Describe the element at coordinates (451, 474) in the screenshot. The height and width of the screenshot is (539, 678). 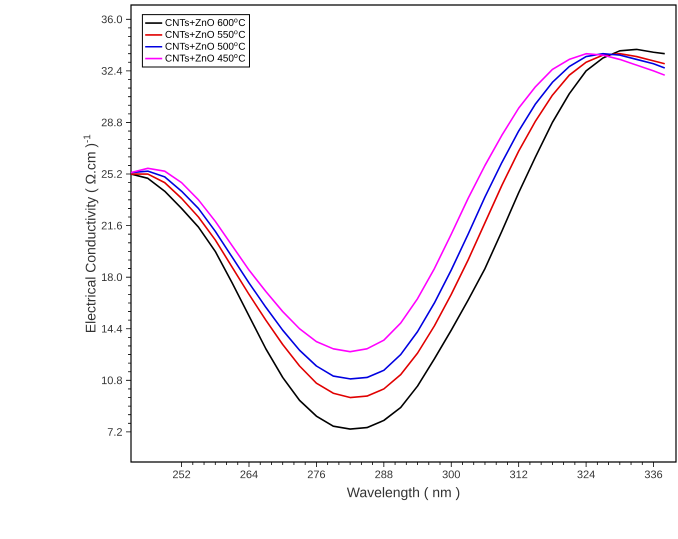
I see `x-tick-label: 300` at that location.